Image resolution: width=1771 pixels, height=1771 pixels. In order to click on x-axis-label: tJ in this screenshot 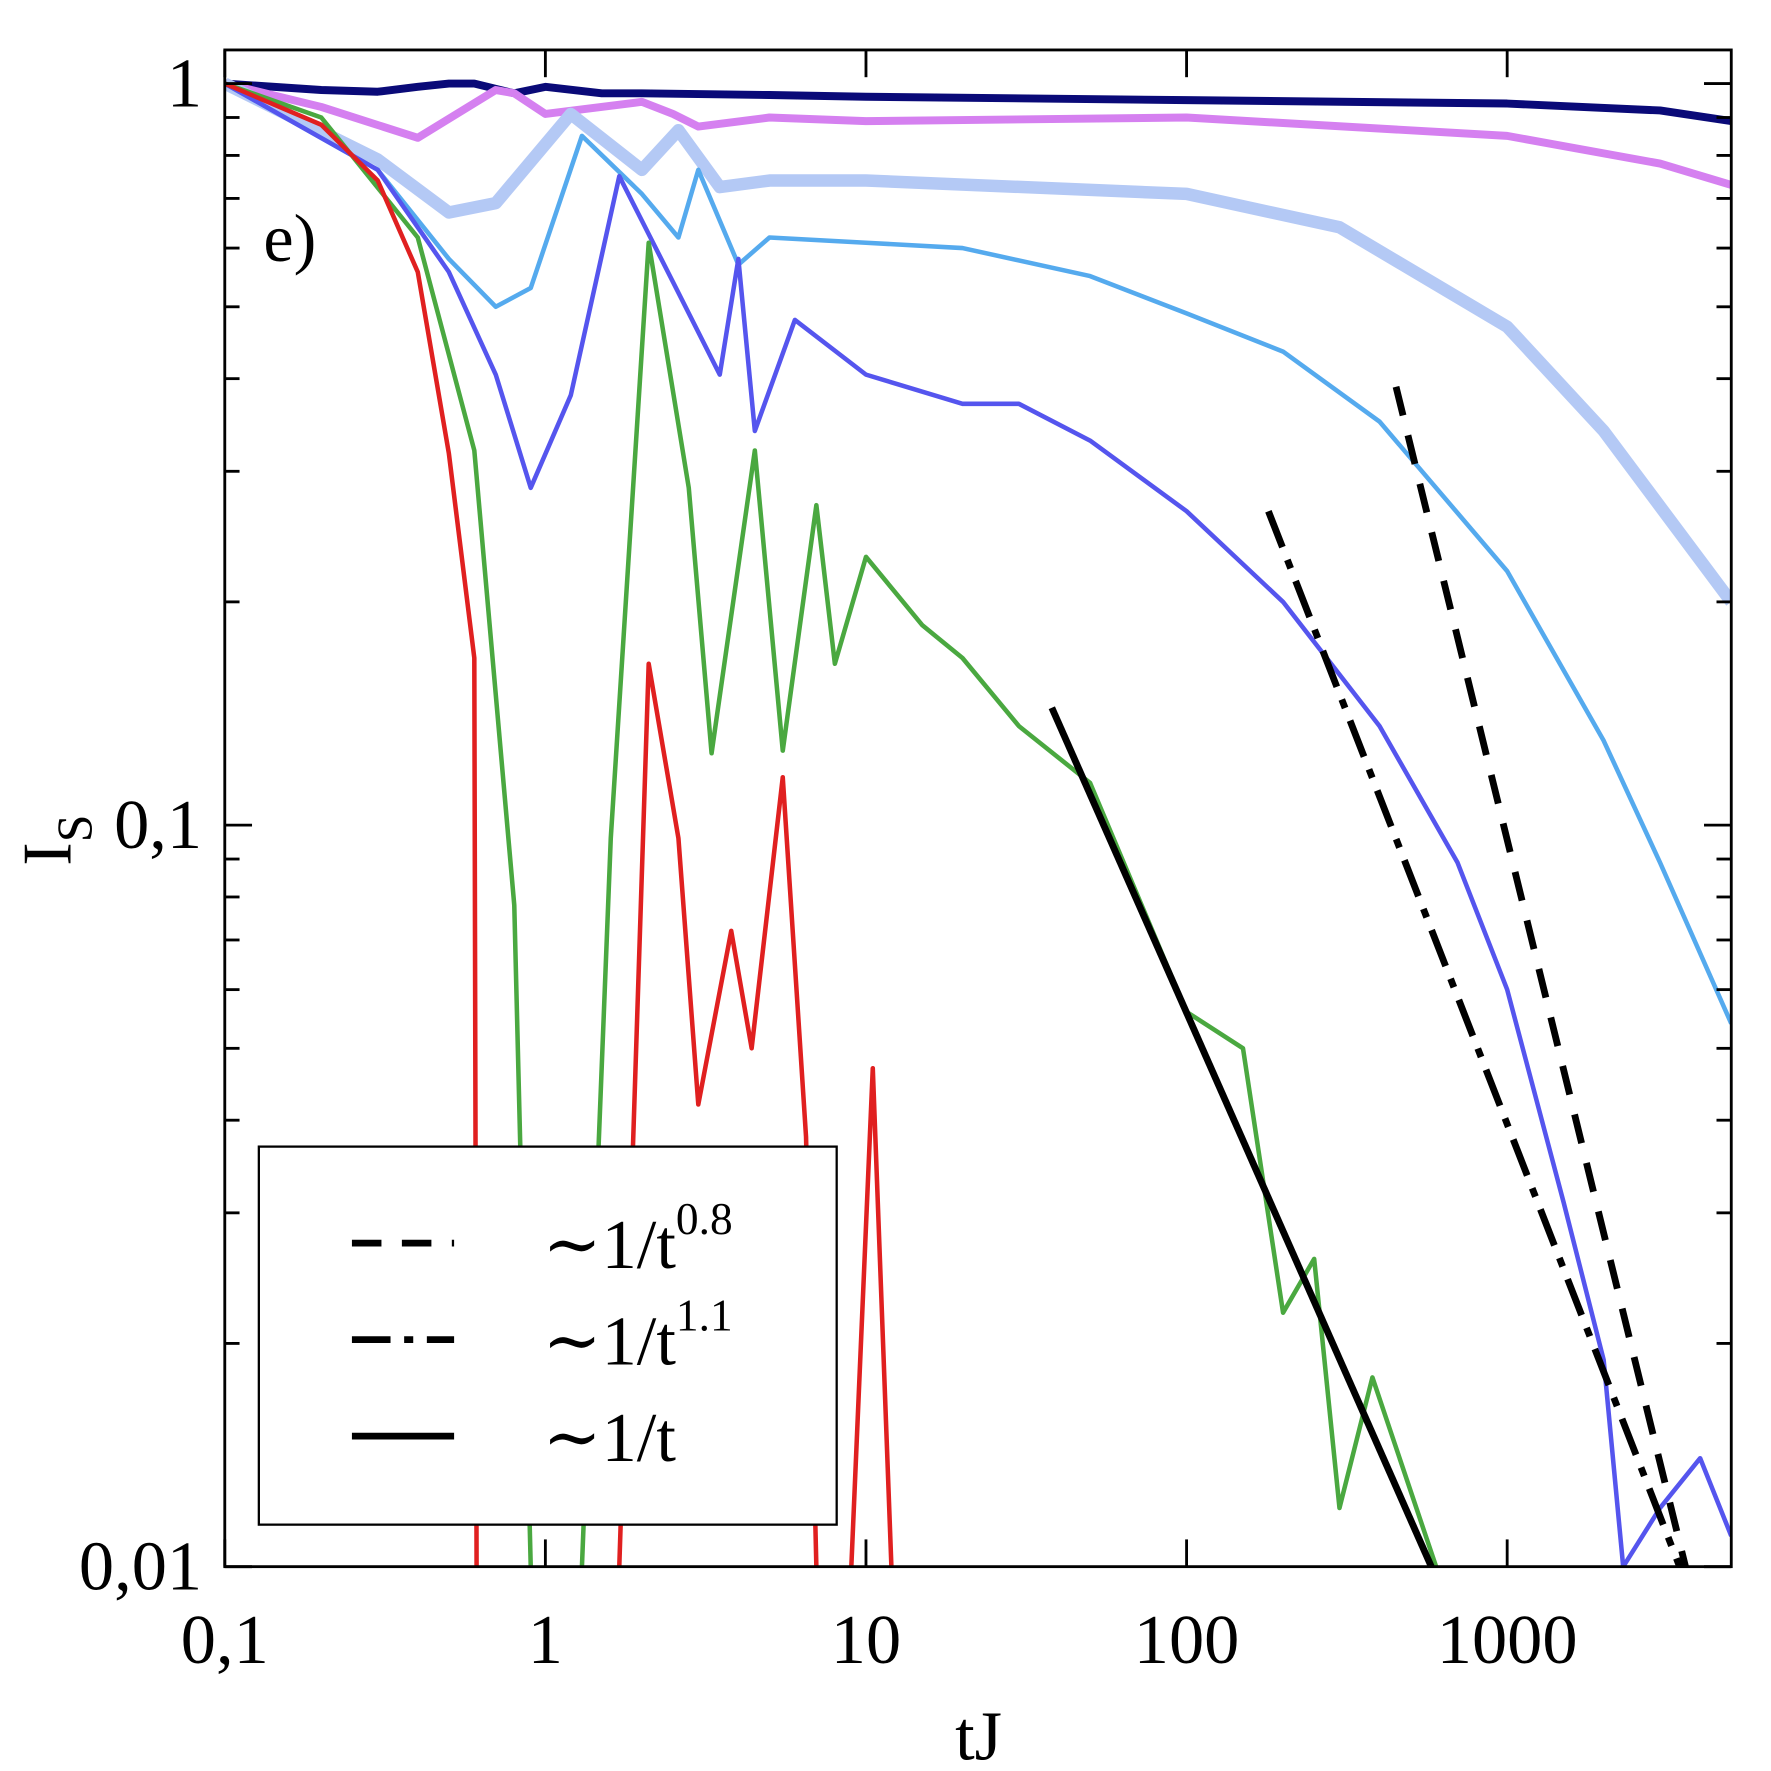, I will do `click(978, 1734)`.